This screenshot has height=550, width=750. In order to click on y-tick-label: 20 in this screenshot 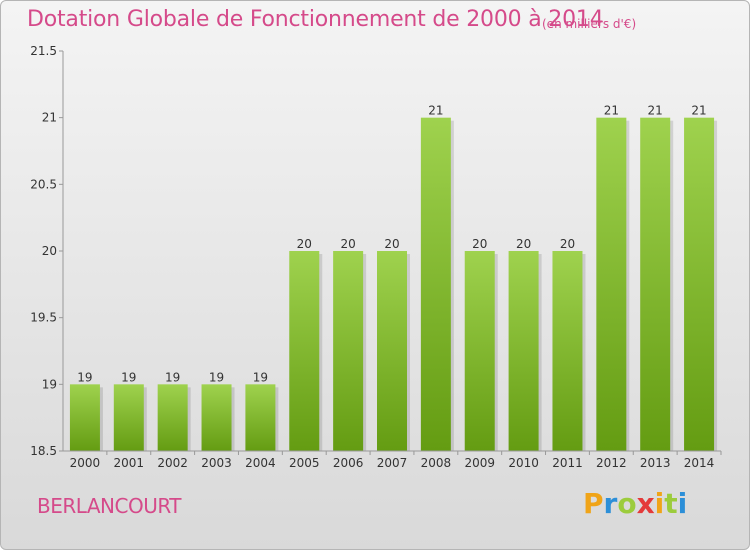, I will do `click(49, 251)`.